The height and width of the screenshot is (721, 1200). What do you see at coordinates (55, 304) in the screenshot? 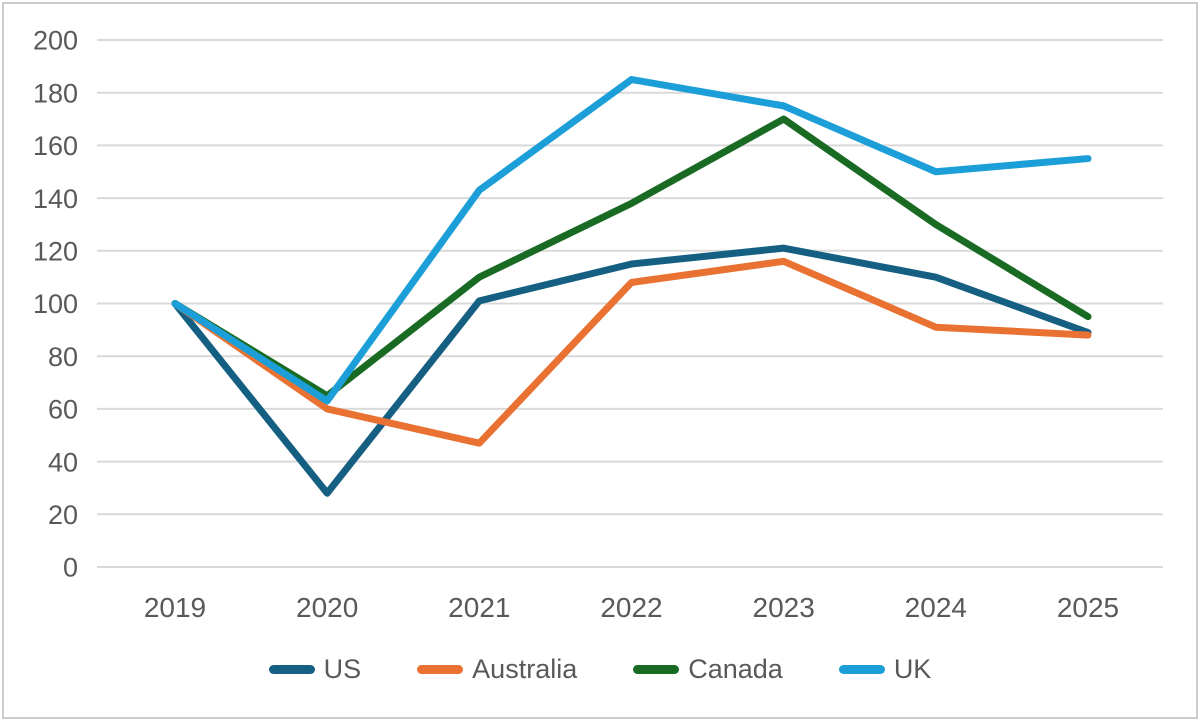
I see `y-axis-tick-label: 100` at bounding box center [55, 304].